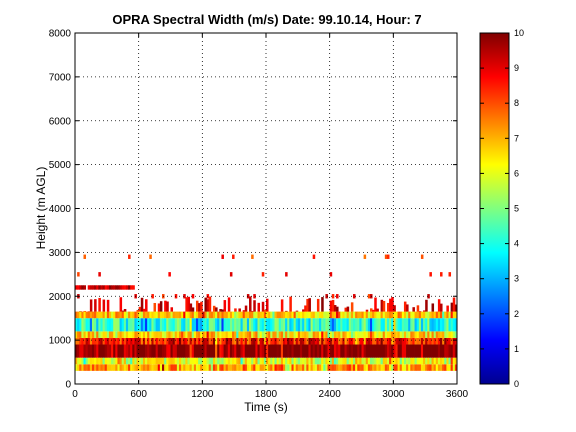 Image resolution: width=576 pixels, height=432 pixels. Describe the element at coordinates (516, 279) in the screenshot. I see `colorbar-tick-label: 3` at that location.